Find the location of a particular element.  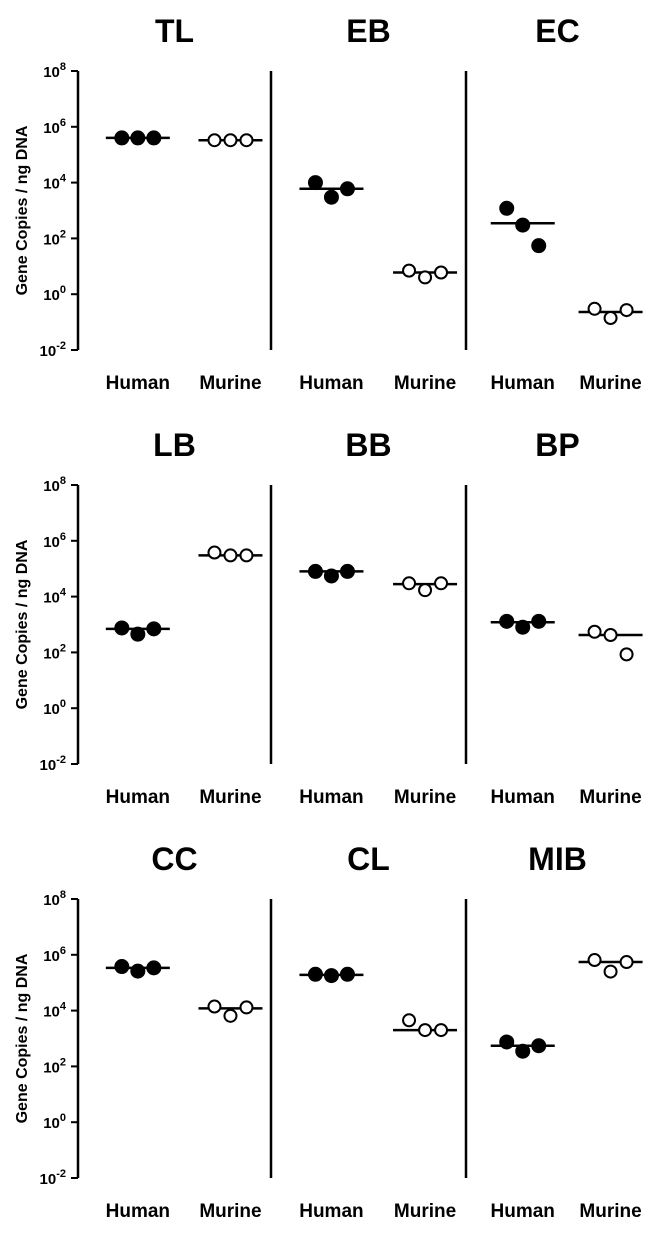

panel-cc: CC Human Murine is located at coordinates (184, 1031).